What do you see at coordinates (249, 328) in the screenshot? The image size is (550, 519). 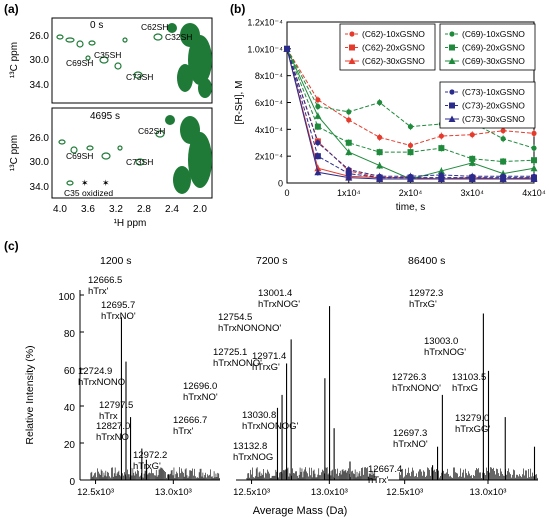 I see `ms-peak-species: hTrxNONONO'` at bounding box center [249, 328].